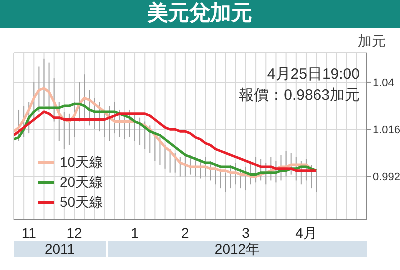  I want to click on annotation: 報價：0.9863加元, so click(299, 96).